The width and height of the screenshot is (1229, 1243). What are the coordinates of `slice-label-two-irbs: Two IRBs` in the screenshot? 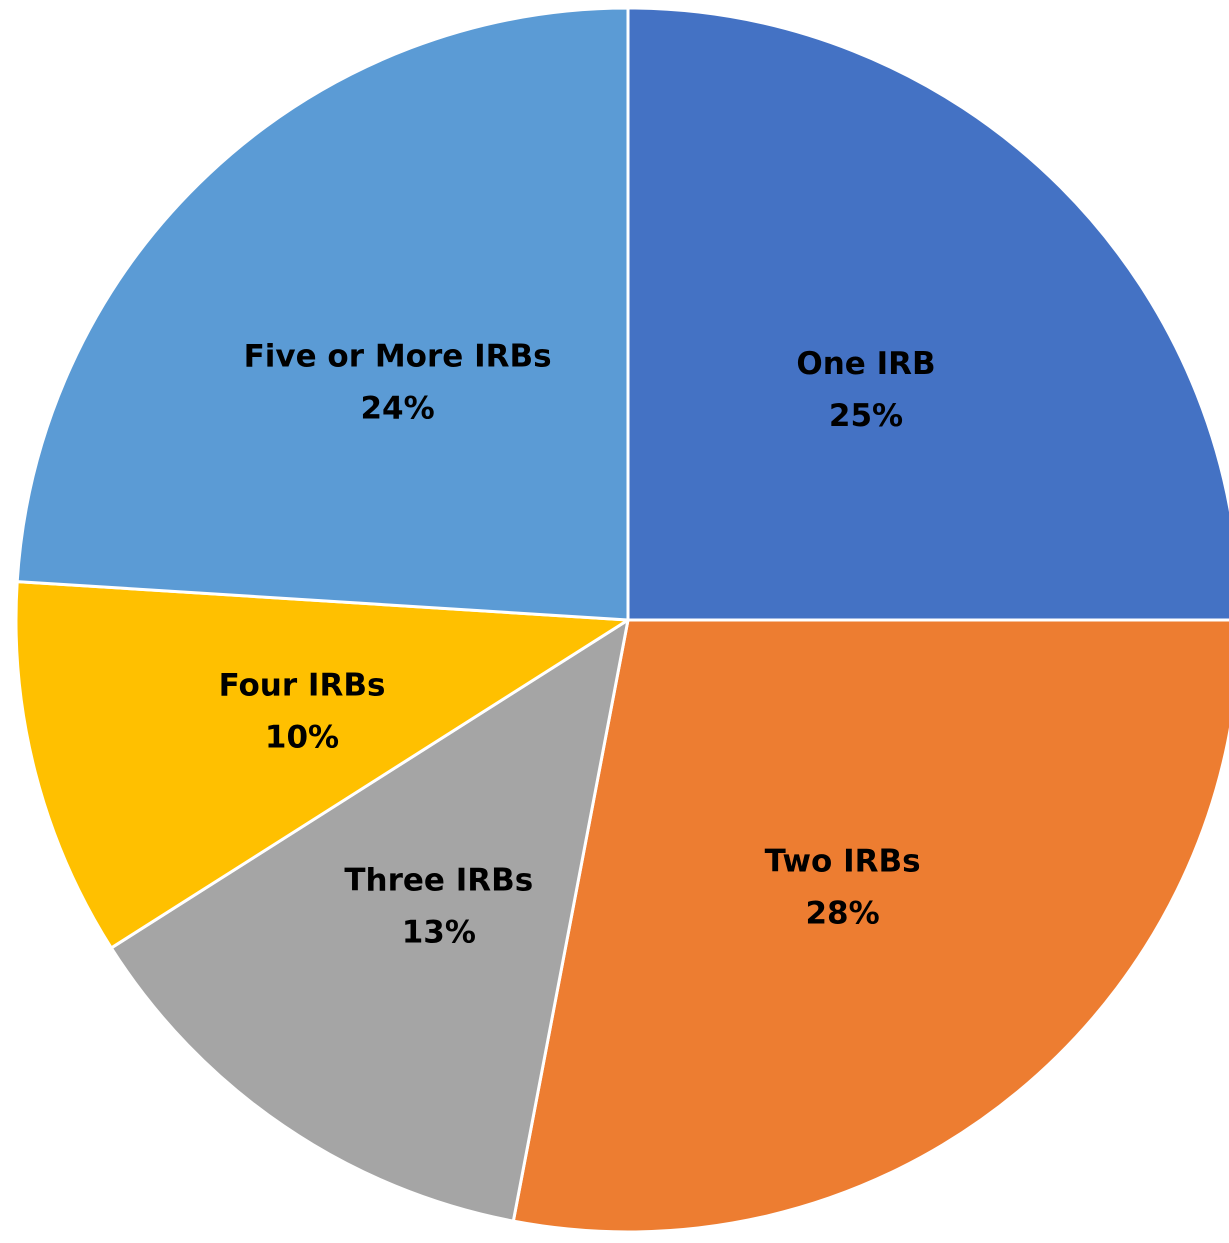 It's located at (843, 861).